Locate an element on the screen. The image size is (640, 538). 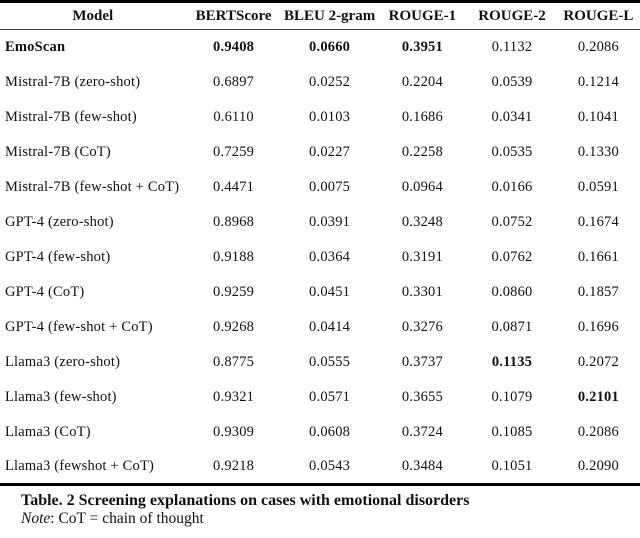
value-cell: 0.1330 is located at coordinates (598, 151).